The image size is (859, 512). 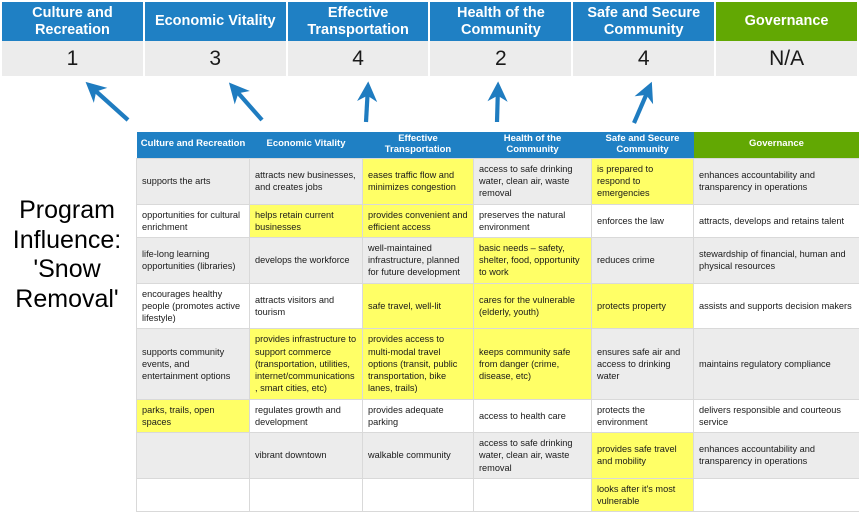 What do you see at coordinates (643, 59) in the screenshot?
I see `score-value-safe-and-secure-community: 4` at bounding box center [643, 59].